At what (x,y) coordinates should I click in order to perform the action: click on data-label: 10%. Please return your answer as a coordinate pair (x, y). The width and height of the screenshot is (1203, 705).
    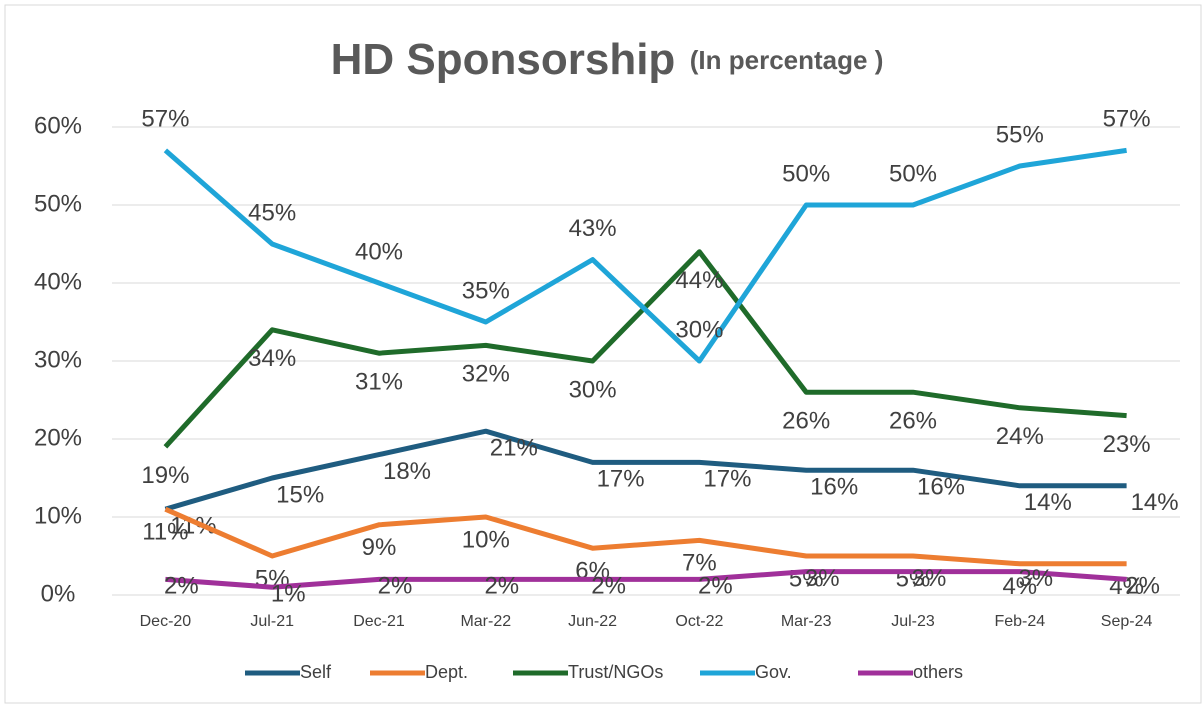
    Looking at the image, I should click on (486, 539).